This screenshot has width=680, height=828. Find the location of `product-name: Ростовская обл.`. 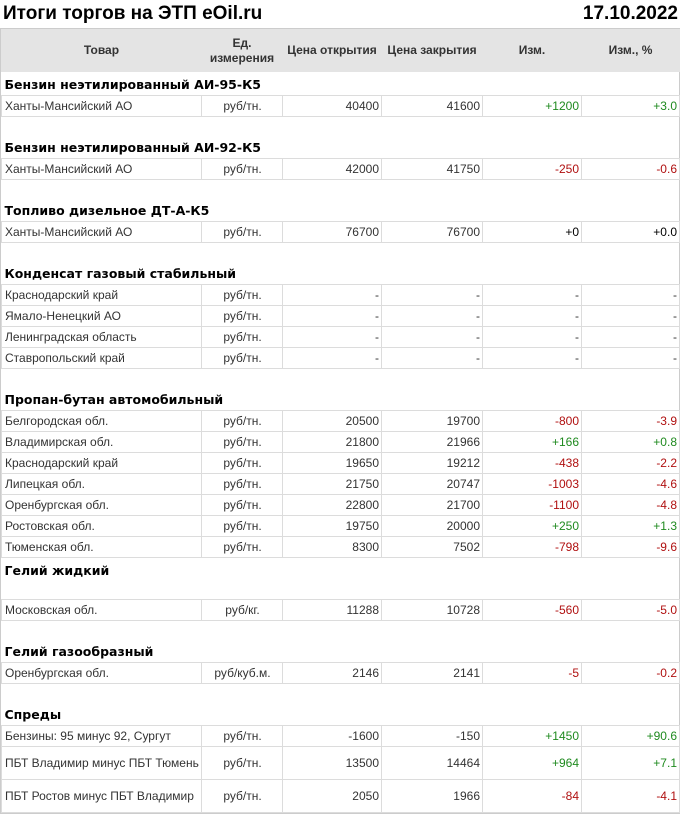

product-name: Ростовская обл. is located at coordinates (101, 526).